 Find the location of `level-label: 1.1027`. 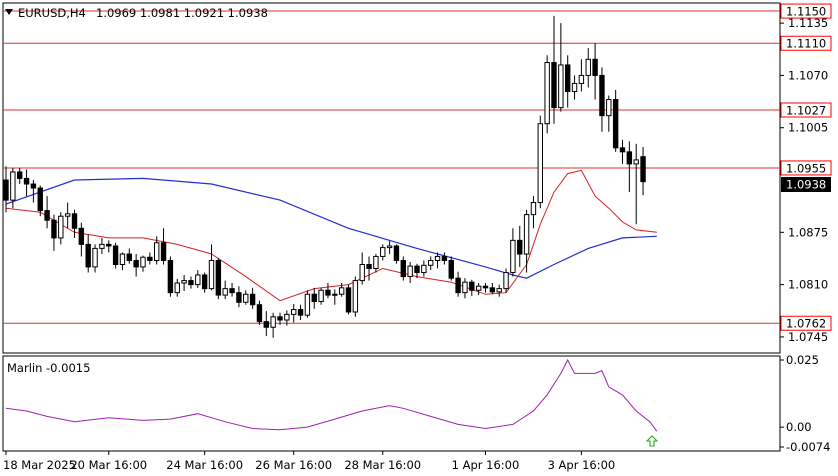

level-label: 1.1027 is located at coordinates (806, 111).